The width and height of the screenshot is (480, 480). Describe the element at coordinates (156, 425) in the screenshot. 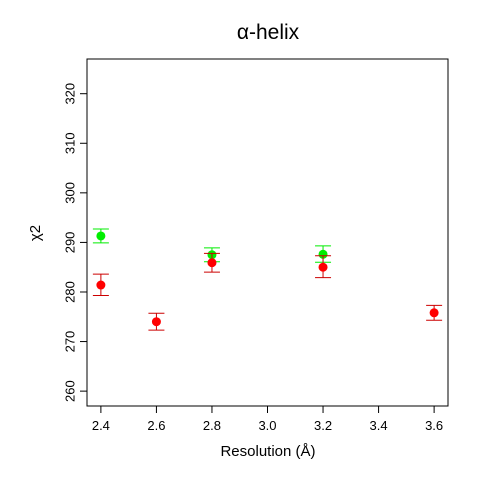

I see `x-tick-label: 2.6` at that location.